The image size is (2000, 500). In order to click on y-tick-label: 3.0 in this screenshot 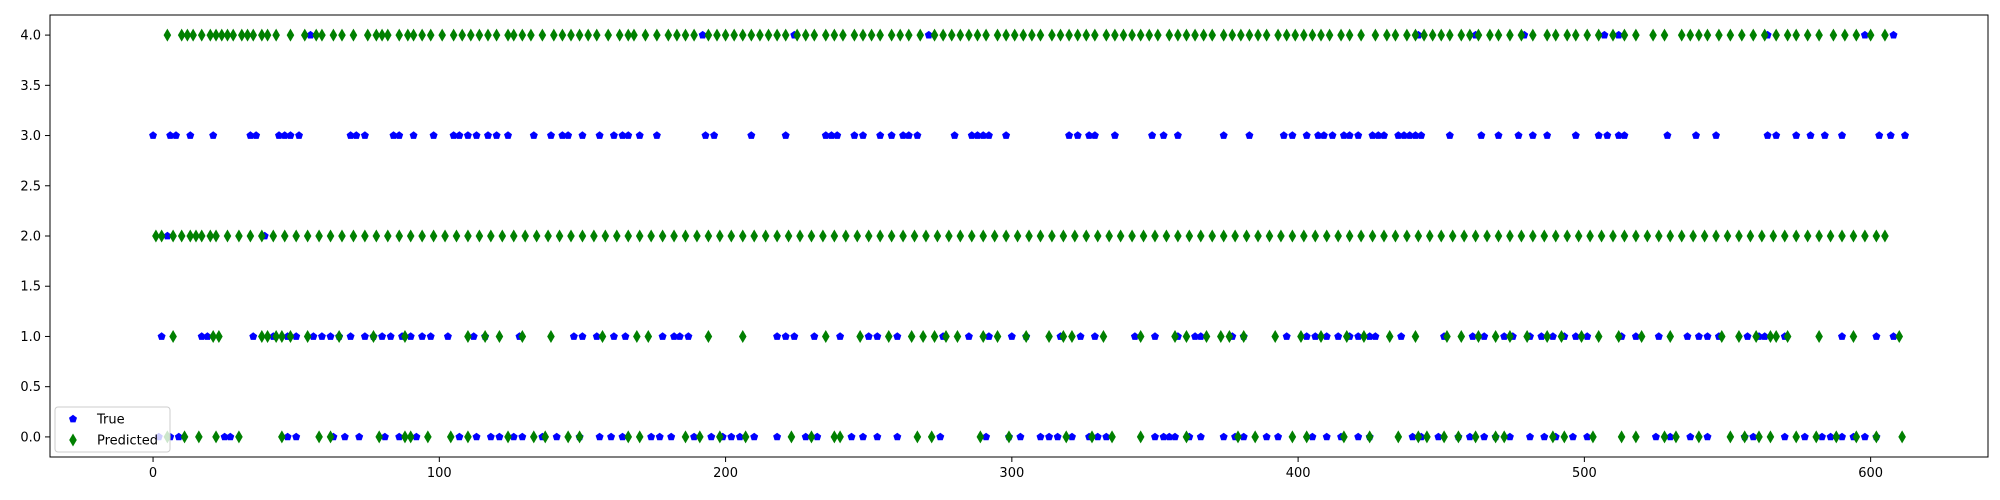, I will do `click(30, 136)`.